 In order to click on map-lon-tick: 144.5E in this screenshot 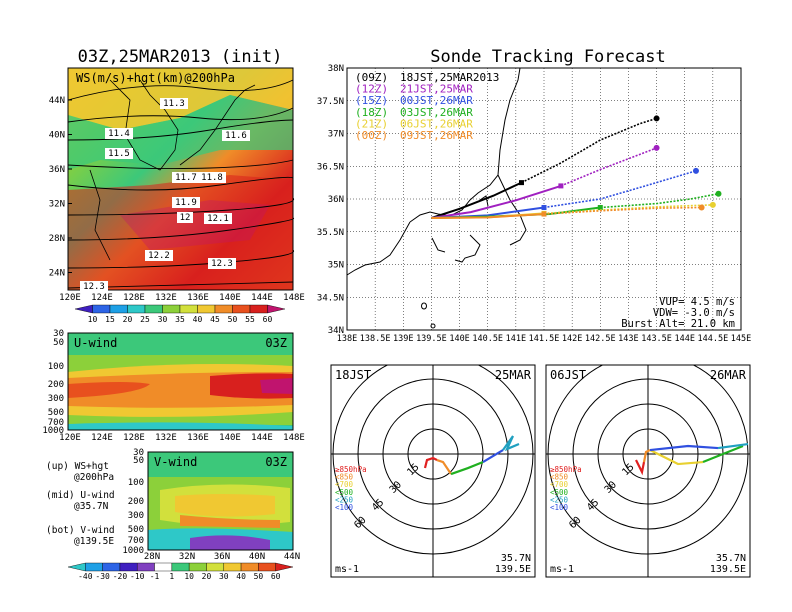, I will do `click(712, 339)`.